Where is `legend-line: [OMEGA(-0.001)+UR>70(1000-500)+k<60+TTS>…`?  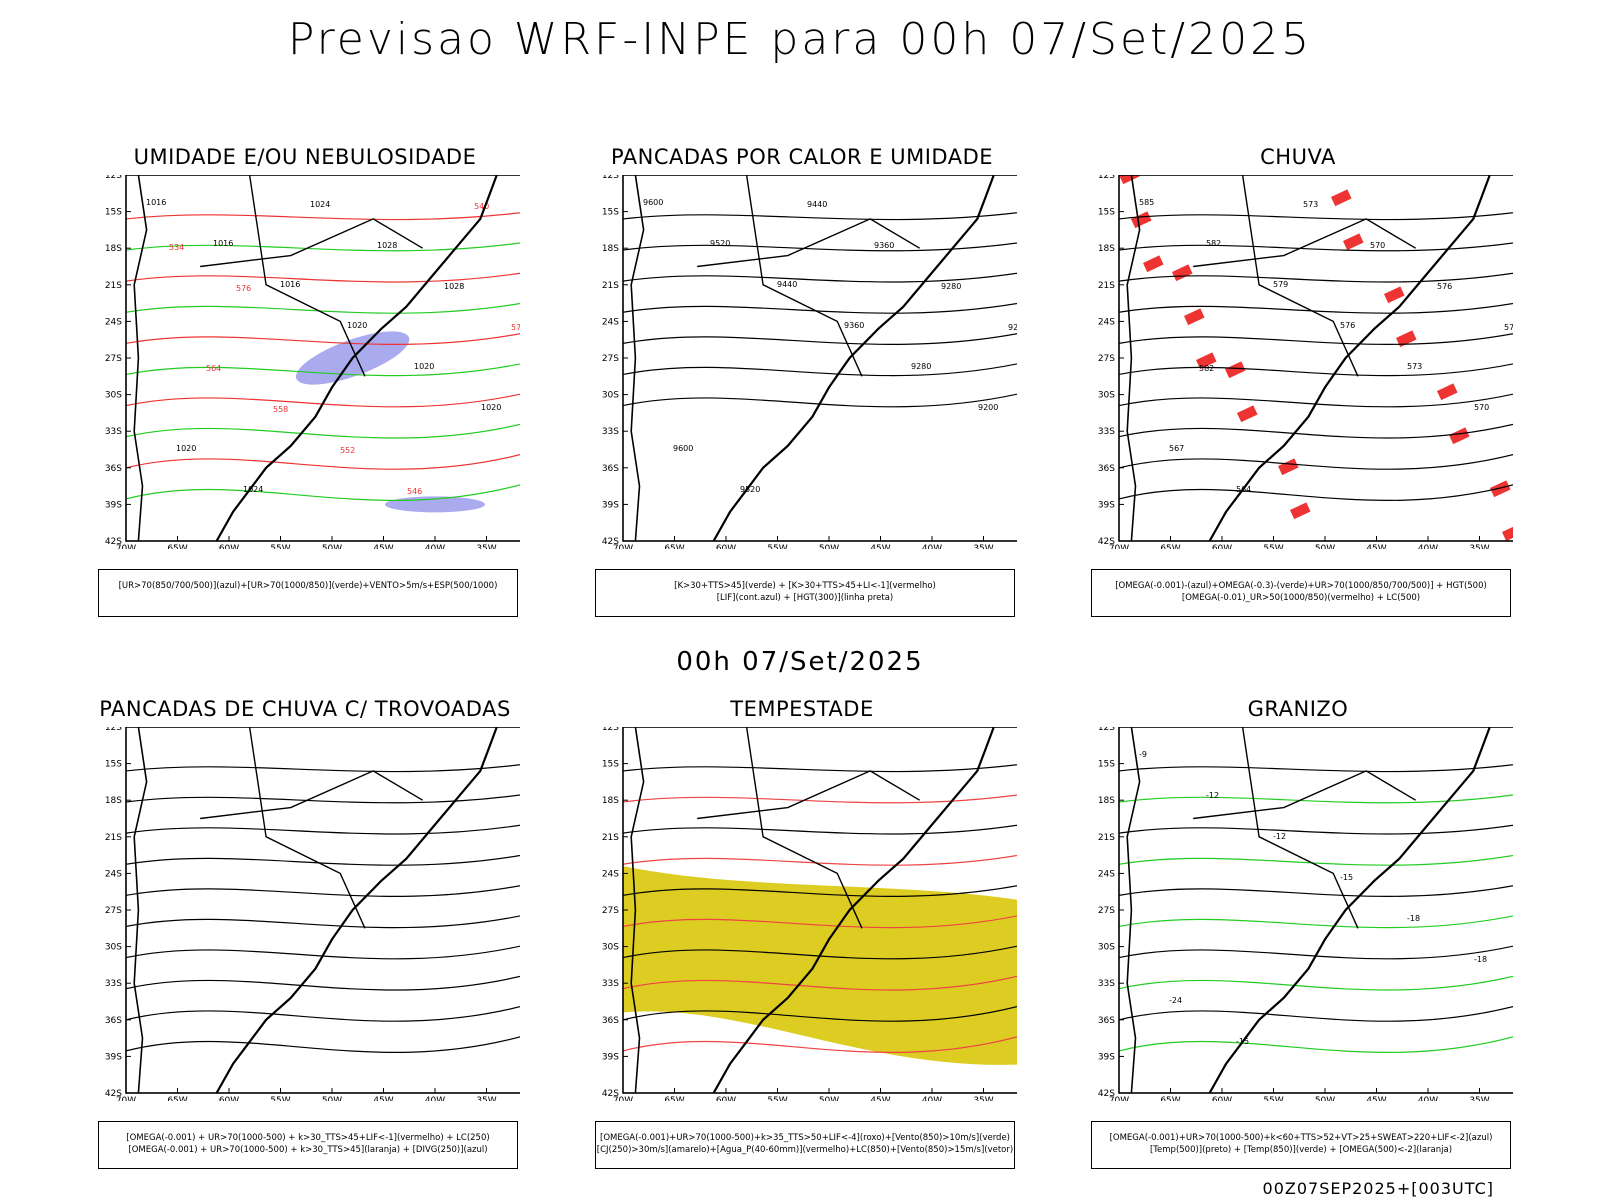 legend-line: [OMEGA(-0.001)+UR>70(1000-500)+k<60+TTS>… is located at coordinates (1301, 1138).